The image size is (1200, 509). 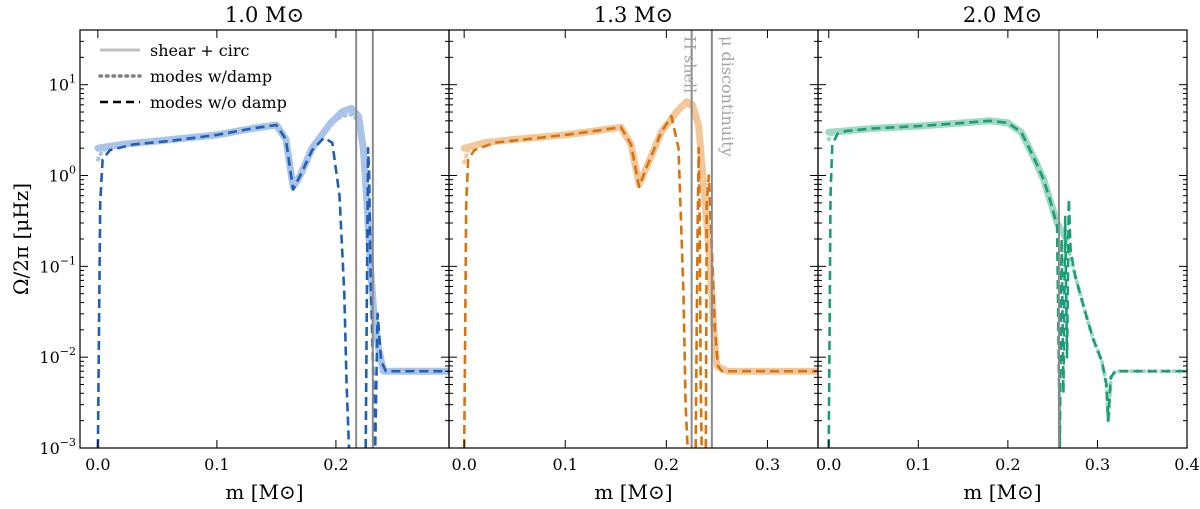 I want to click on y-axis-label: Ω/2π [μHz], so click(x=21, y=239).